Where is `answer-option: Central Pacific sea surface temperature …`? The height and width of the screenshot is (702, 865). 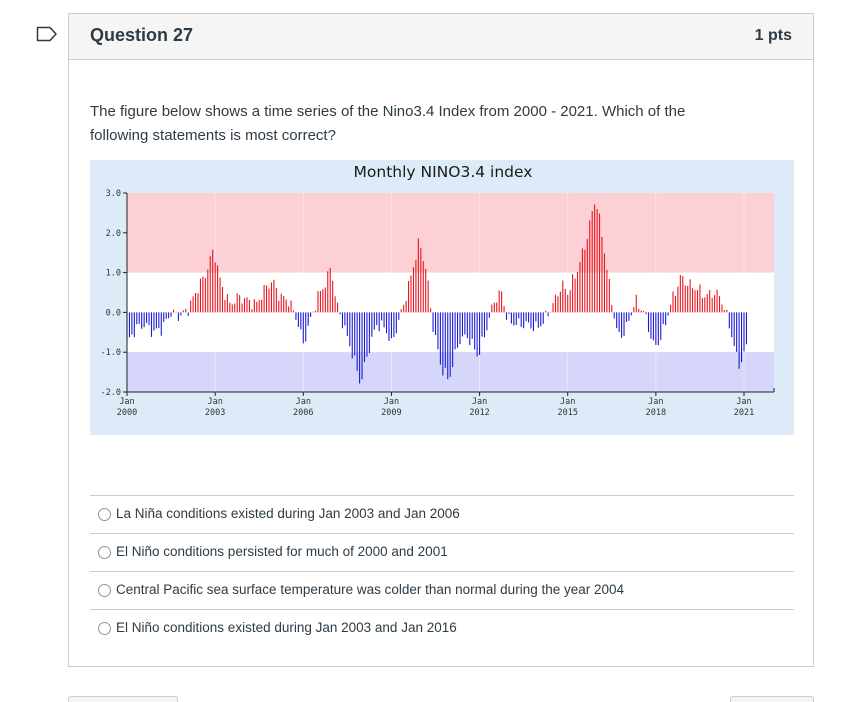 answer-option: Central Pacific sea surface temperature … is located at coordinates (442, 590).